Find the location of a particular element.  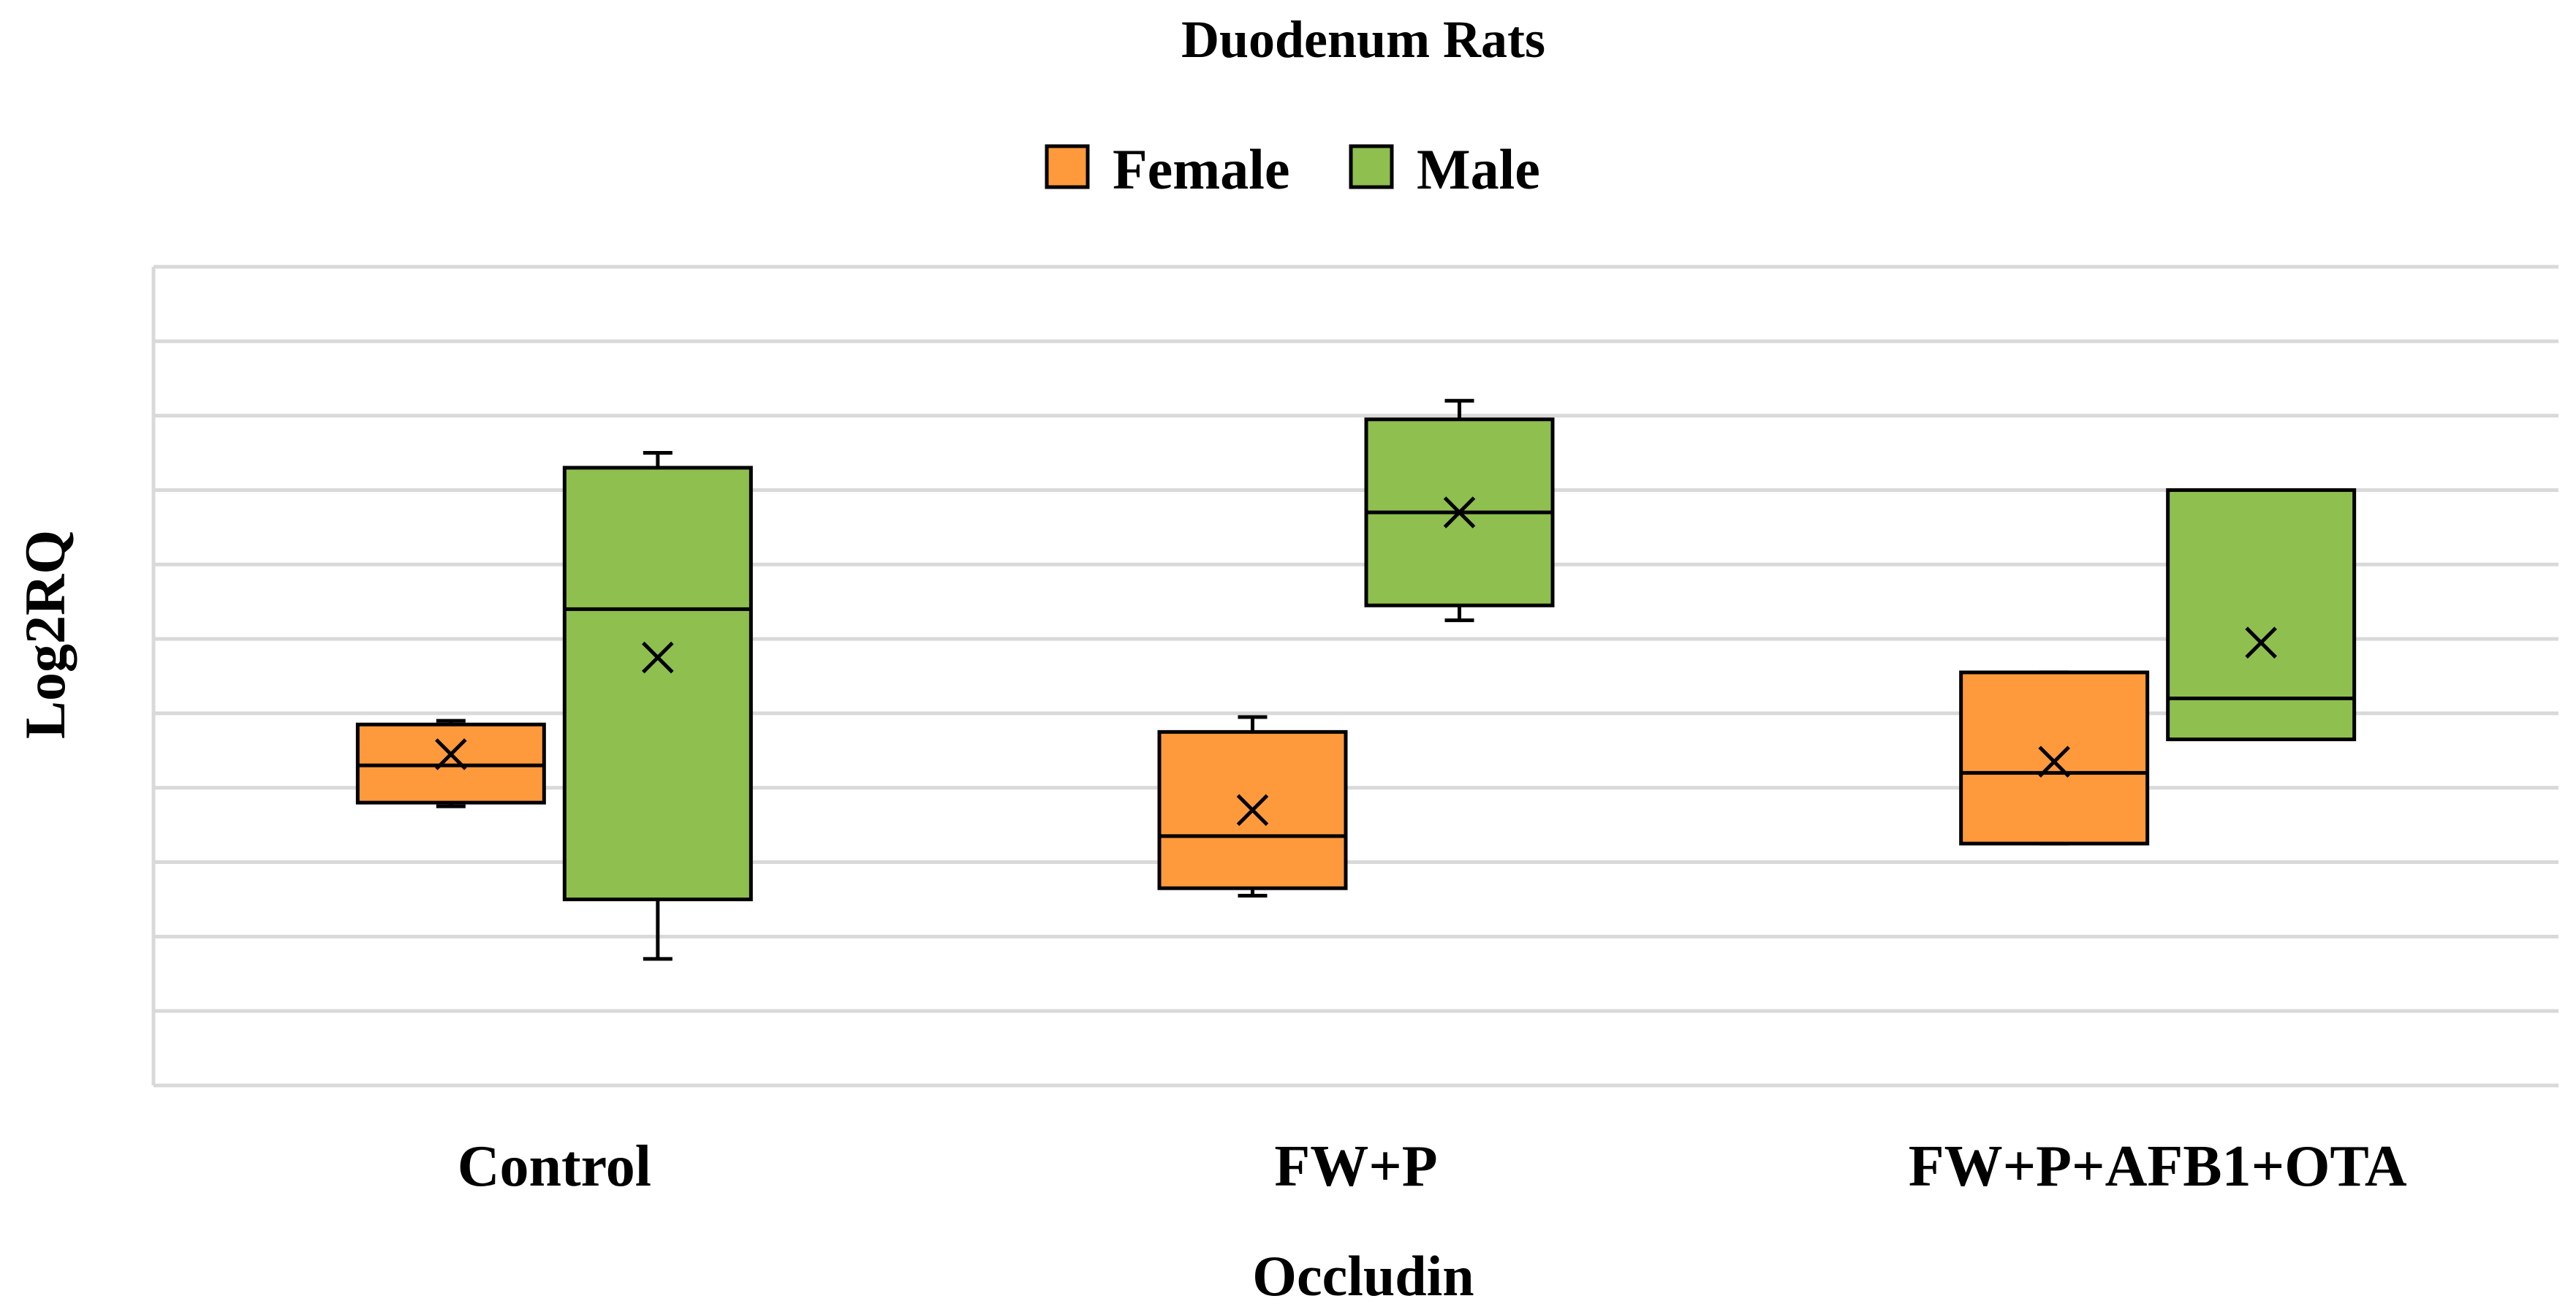

legend-label-female: Female is located at coordinates (1201, 169).